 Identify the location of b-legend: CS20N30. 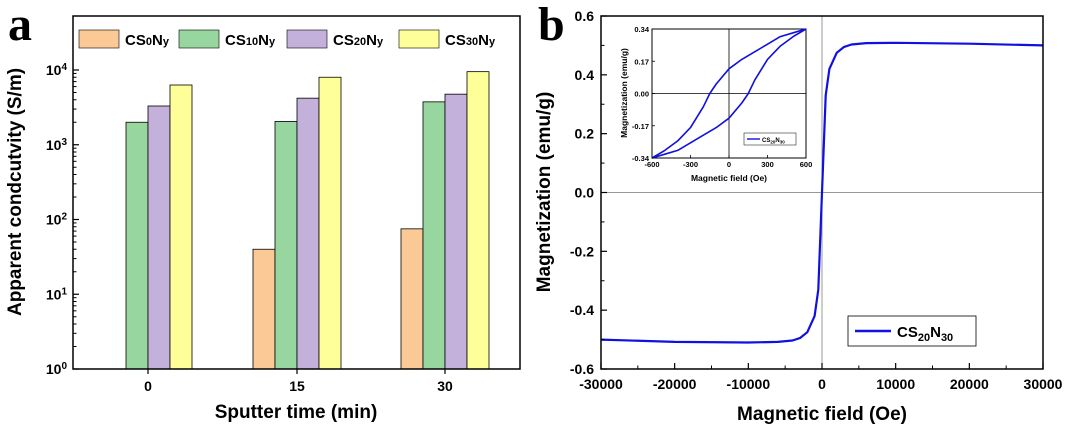
(912, 331).